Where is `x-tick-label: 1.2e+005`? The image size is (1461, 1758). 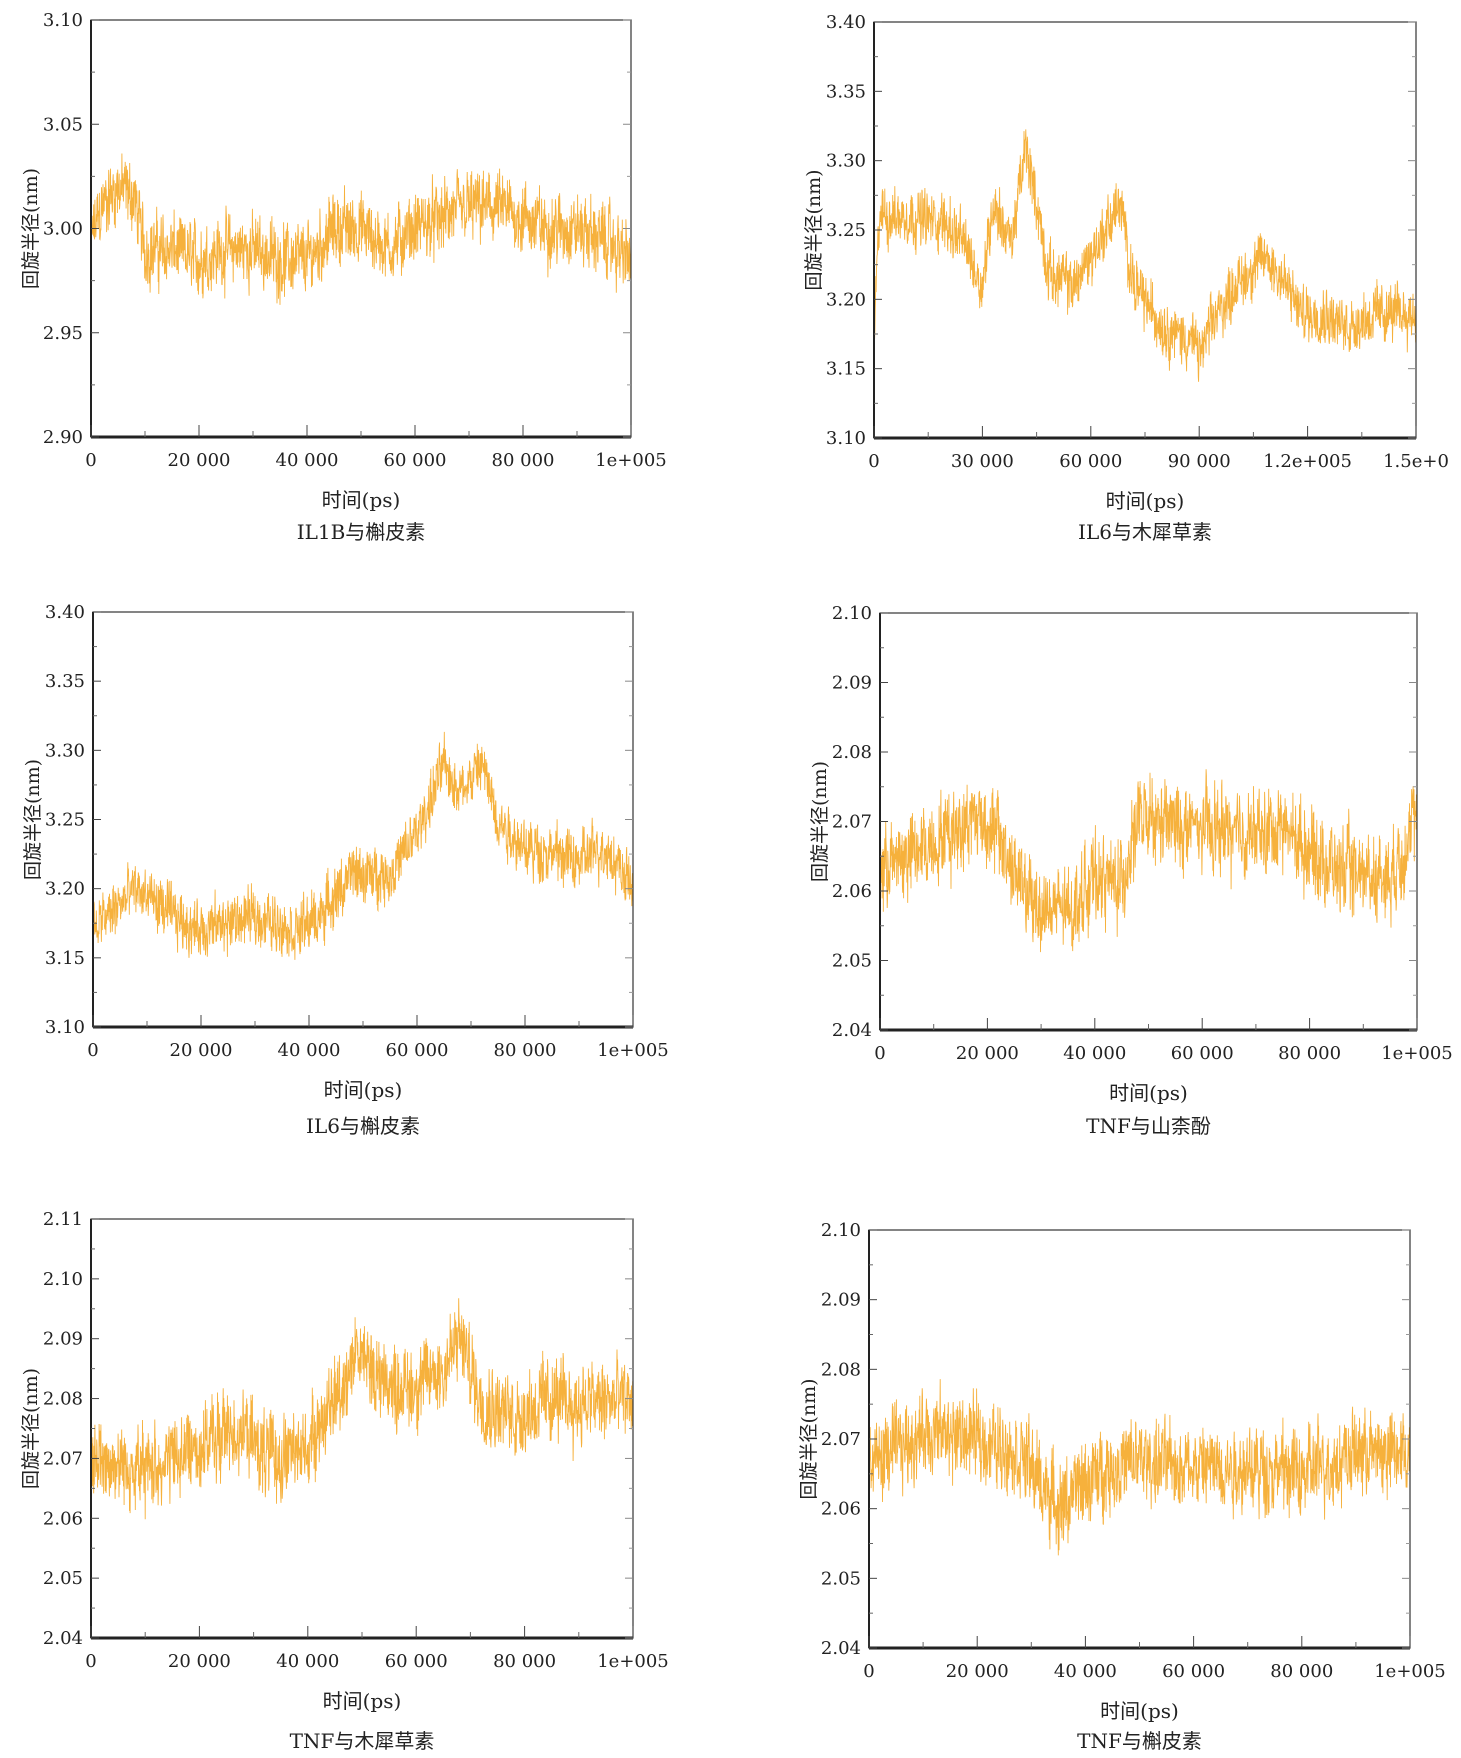
x-tick-label: 1.2e+005 is located at coordinates (1307, 461).